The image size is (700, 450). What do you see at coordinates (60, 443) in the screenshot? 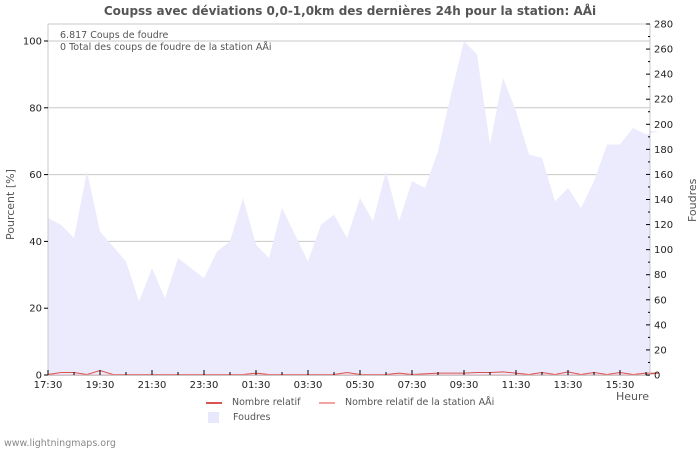
I see `footer-link: www.lightningmaps.org` at bounding box center [60, 443].